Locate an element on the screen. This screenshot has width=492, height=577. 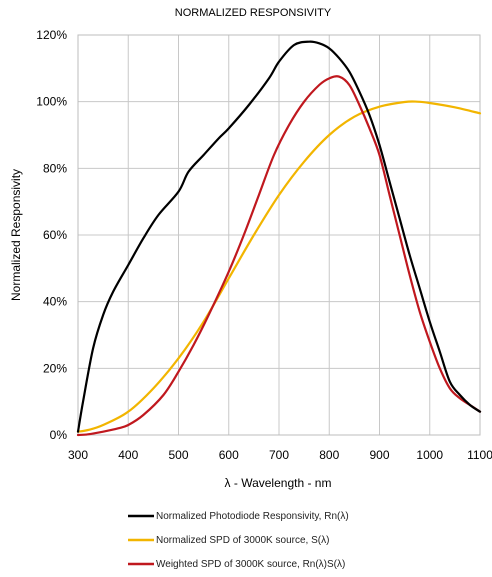
y-axis-title: Normalized Responsivity is located at coordinates (16, 235).